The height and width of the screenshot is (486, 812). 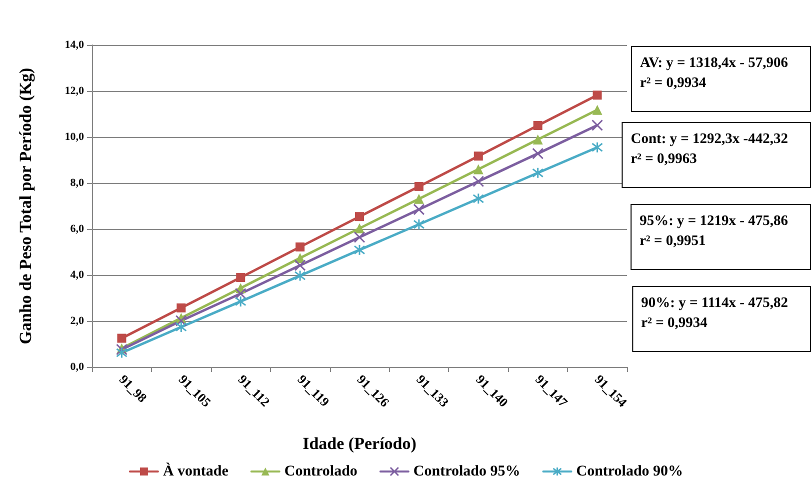 I want to click on x-axis-title: Idade (Período), so click(x=359, y=443).